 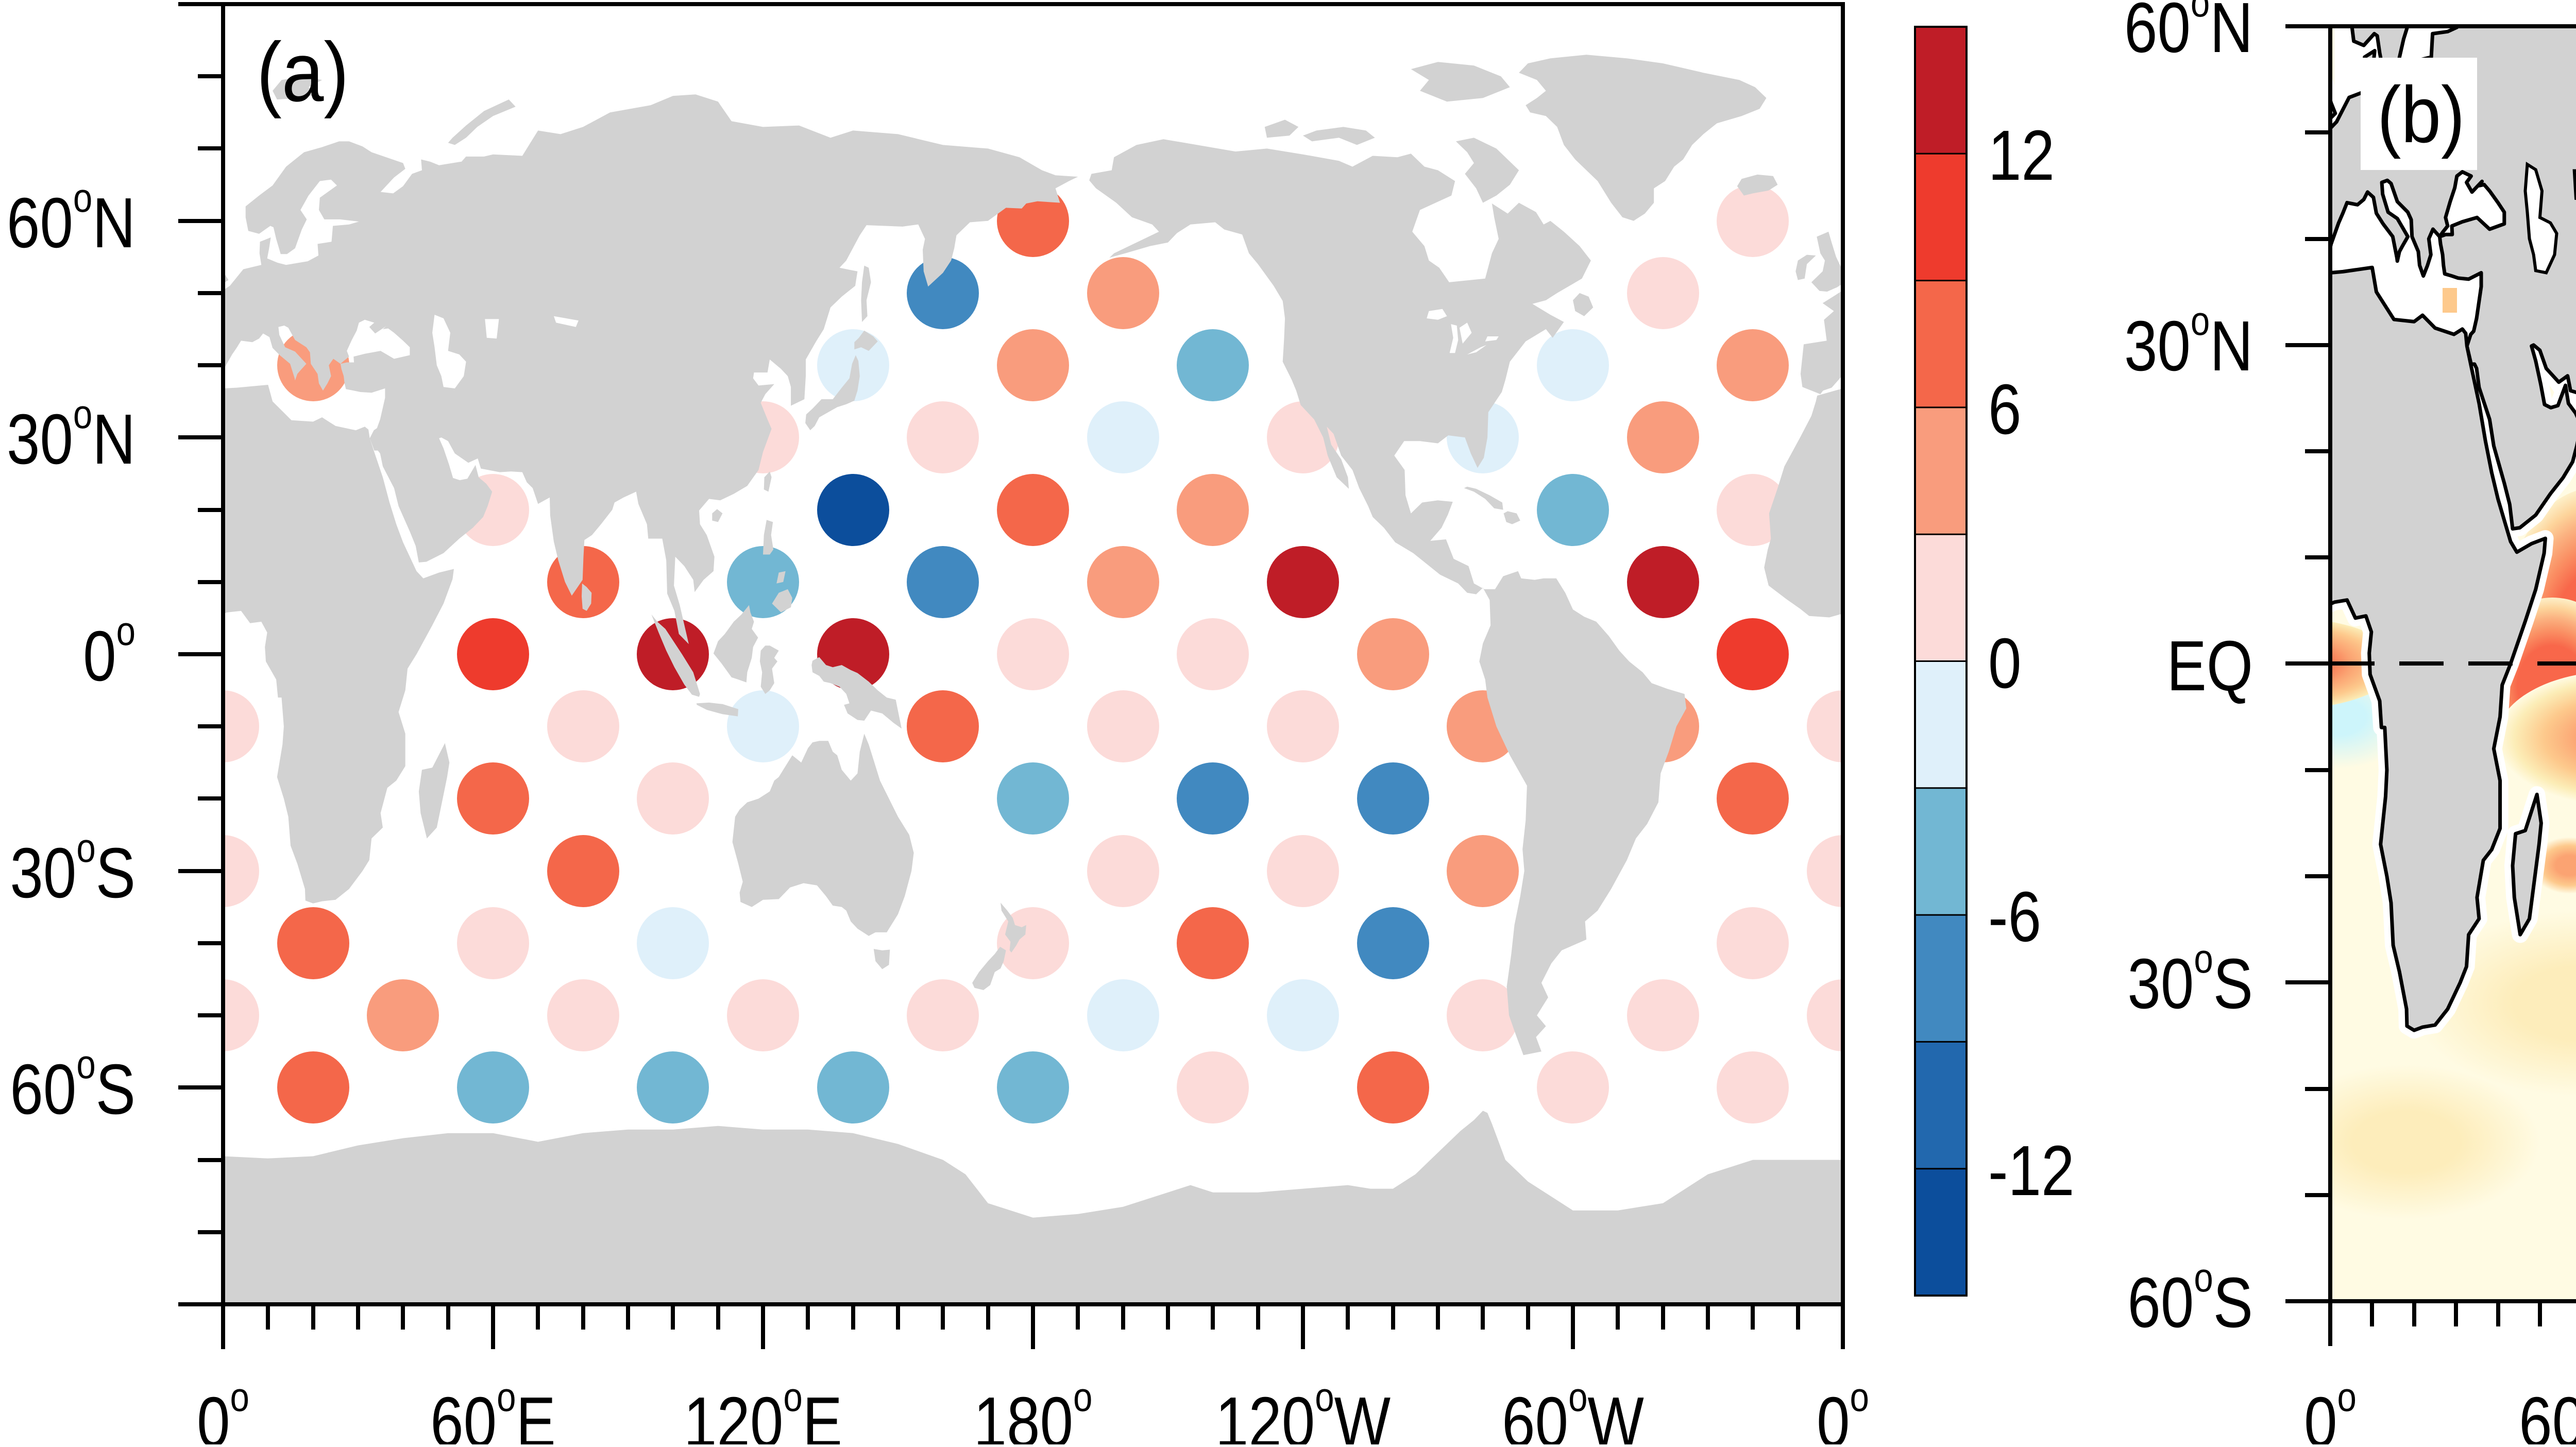 I want to click on svg-text: 180o, so click(x=1033, y=1408).